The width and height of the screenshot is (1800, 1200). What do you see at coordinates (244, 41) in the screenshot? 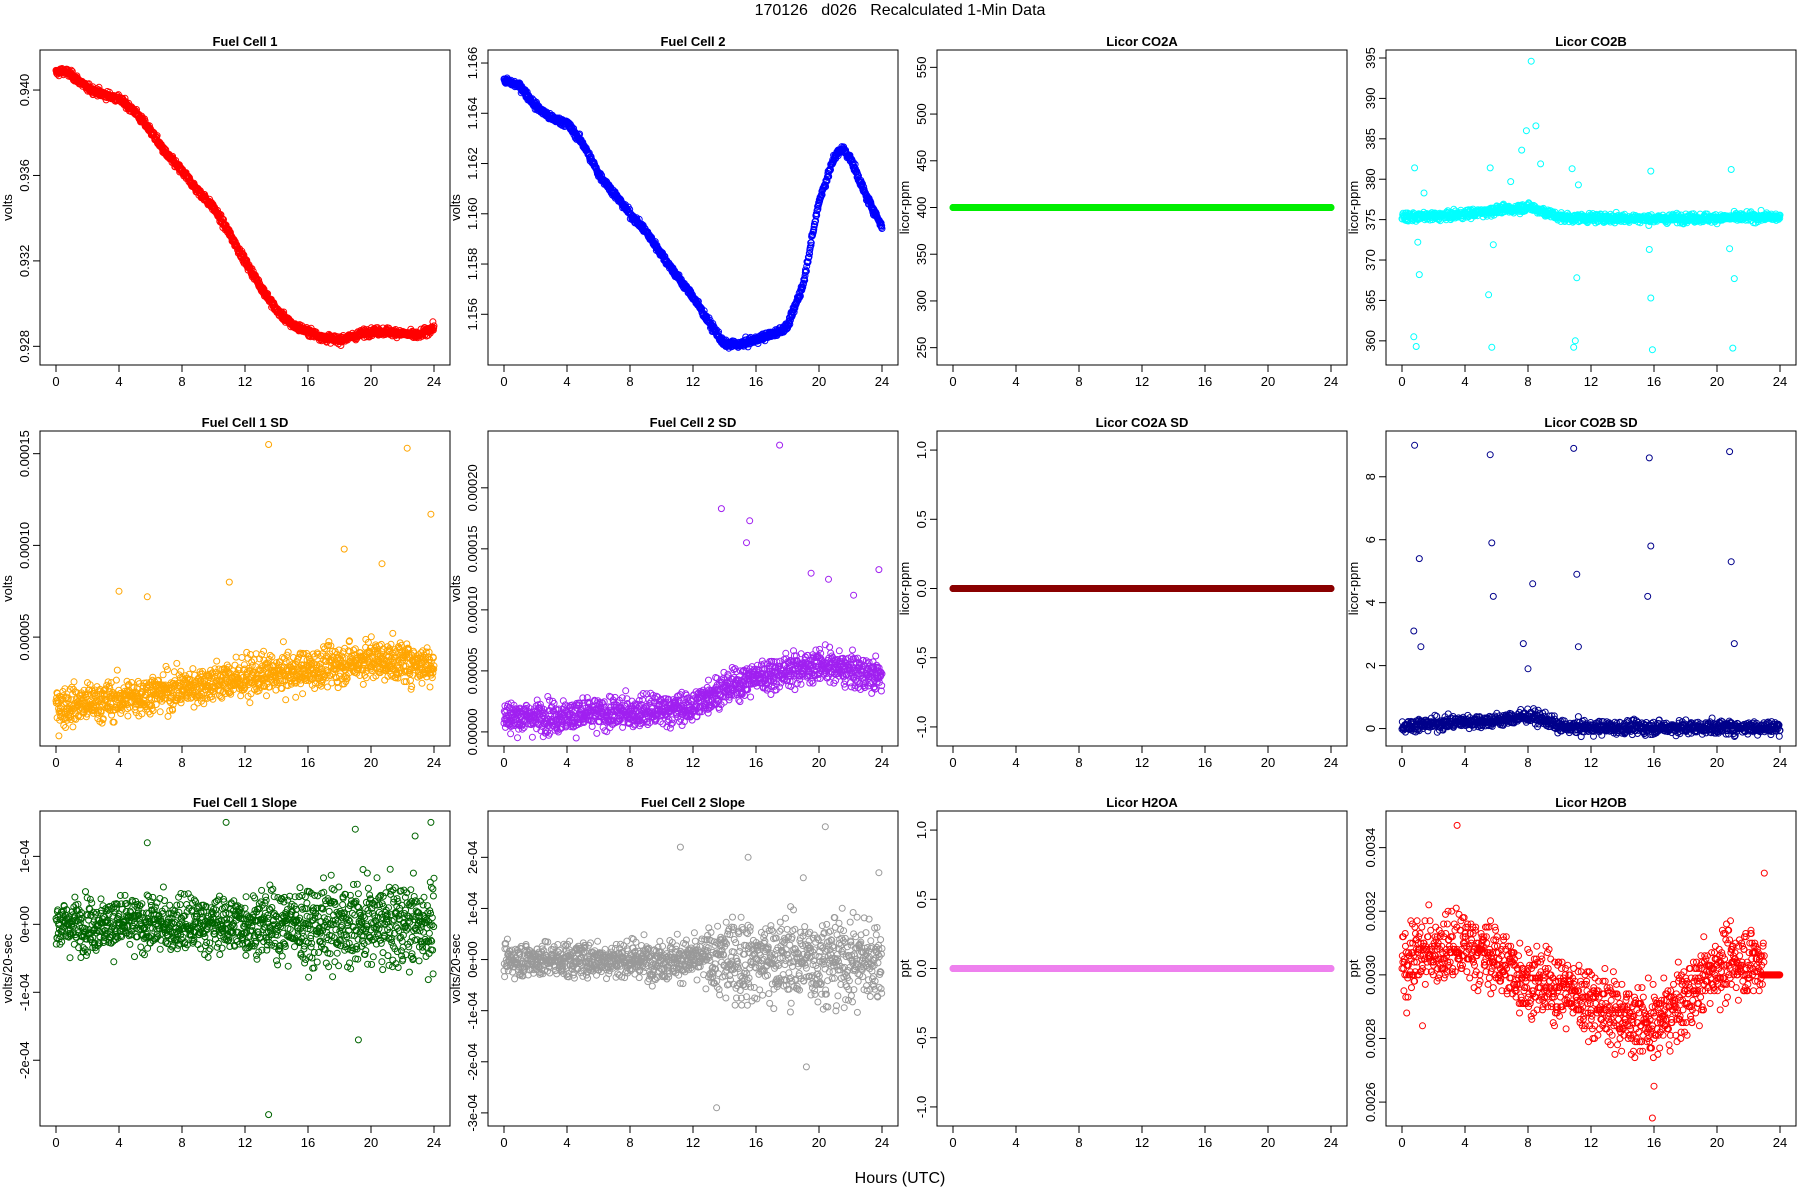
I see `panel-title: Fuel Cell 1` at bounding box center [244, 41].